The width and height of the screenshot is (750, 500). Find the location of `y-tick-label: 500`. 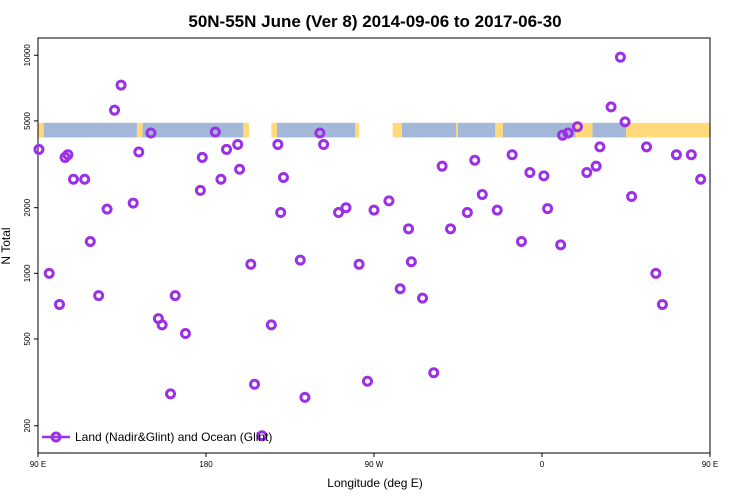

y-tick-label: 500 is located at coordinates (27, 339).